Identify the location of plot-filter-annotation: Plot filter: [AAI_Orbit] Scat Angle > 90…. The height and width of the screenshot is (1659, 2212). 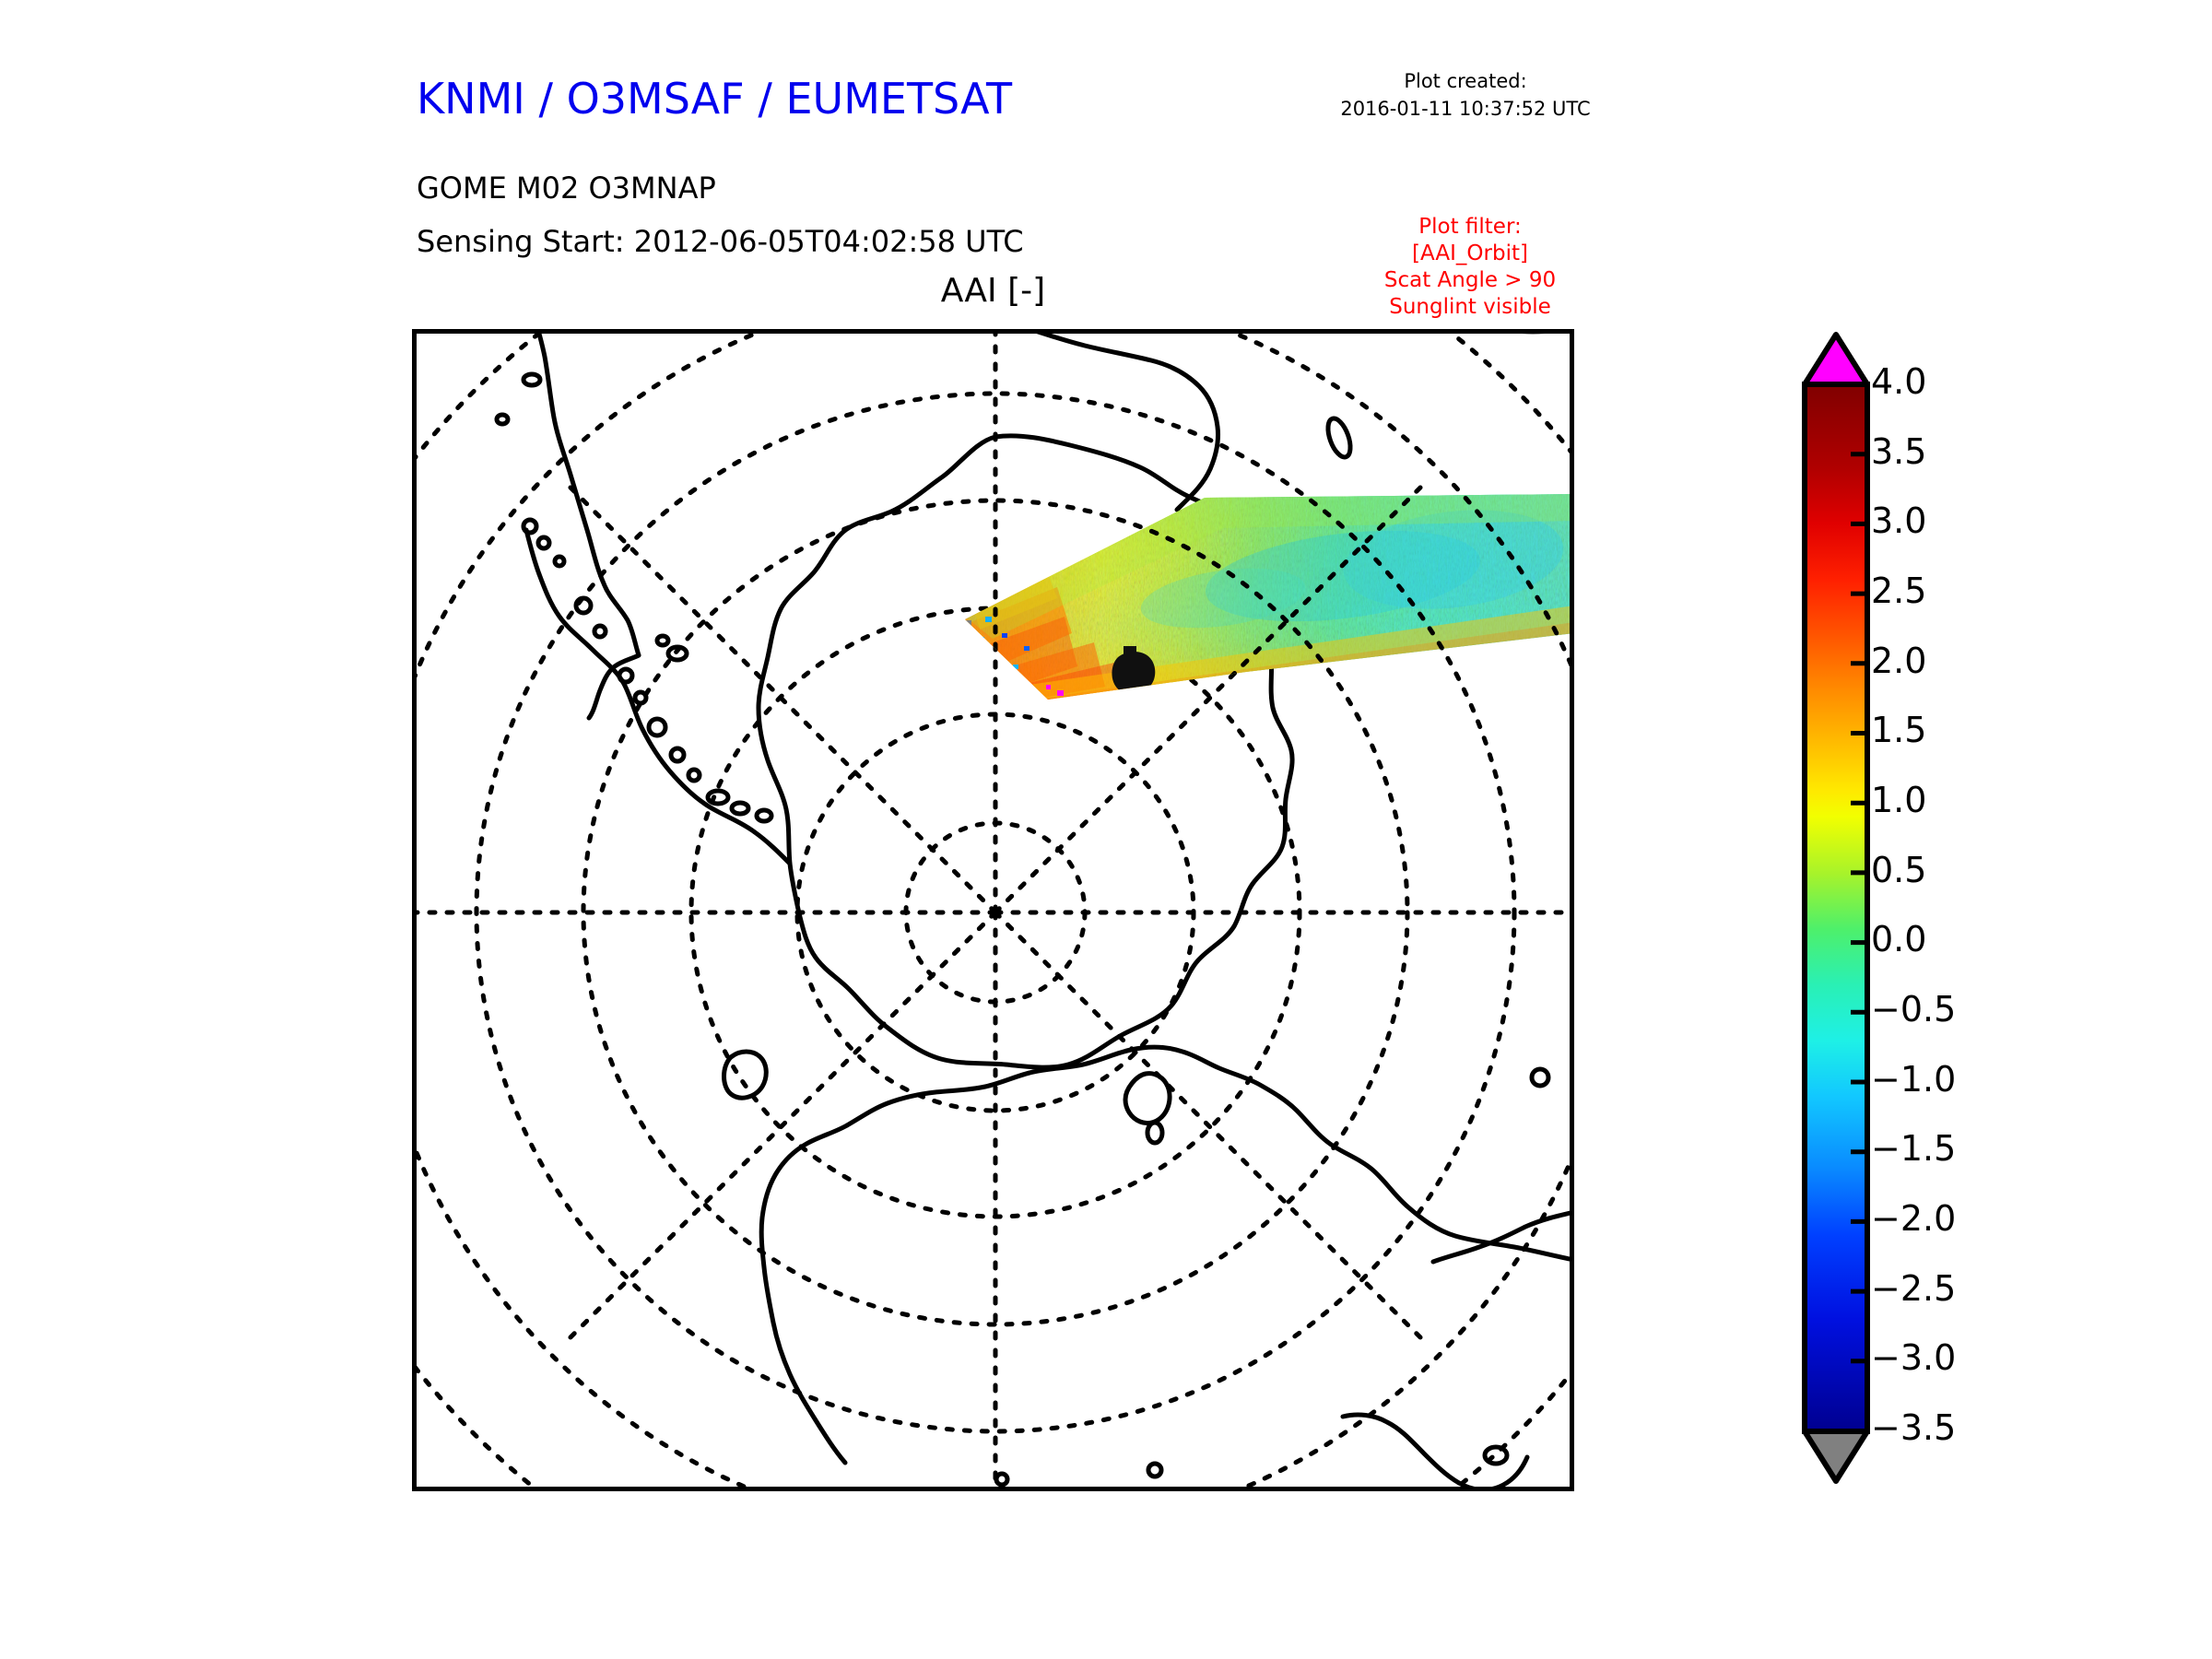
(1470, 267).